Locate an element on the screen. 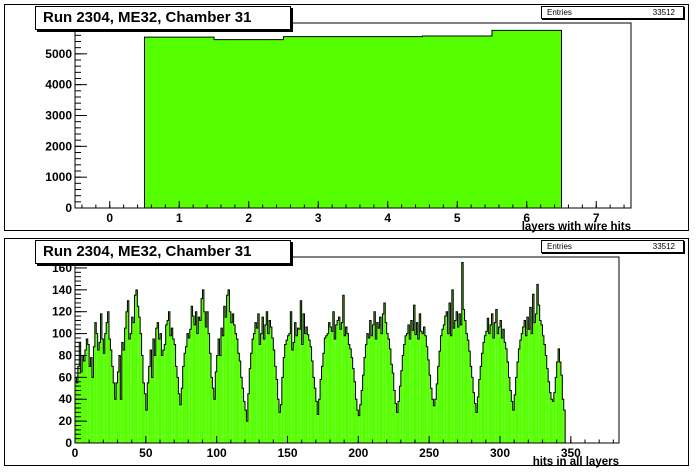  bottom-x-tick-label: 150 is located at coordinates (287, 453).